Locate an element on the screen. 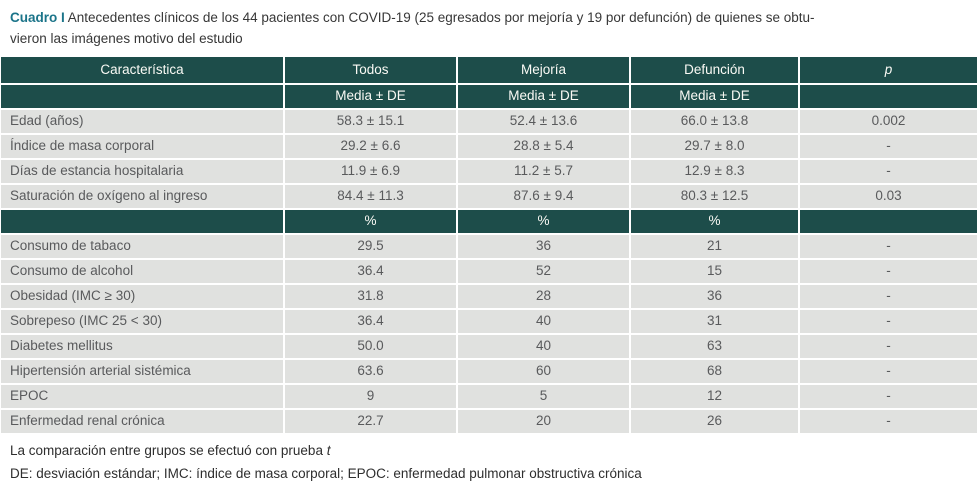 The width and height of the screenshot is (978, 491). value-mejoria: 52 is located at coordinates (543, 271).